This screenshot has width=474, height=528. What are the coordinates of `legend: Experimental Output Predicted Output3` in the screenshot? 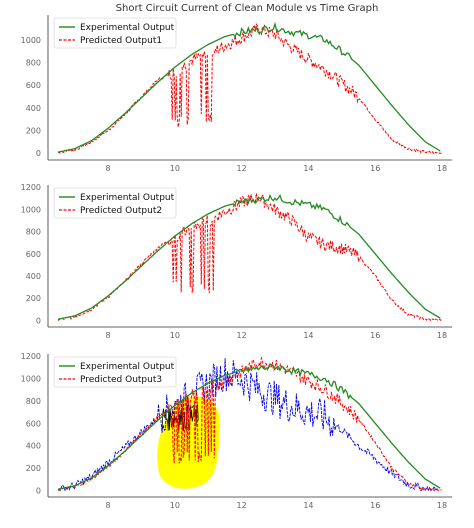 It's located at (115, 372).